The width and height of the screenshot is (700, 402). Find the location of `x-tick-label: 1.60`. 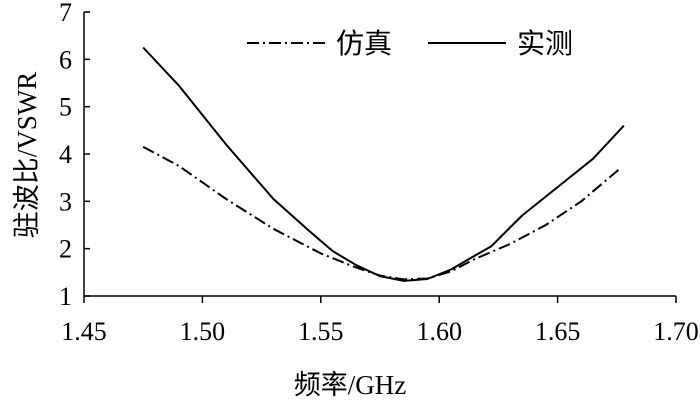

x-tick-label: 1.60 is located at coordinates (439, 331).